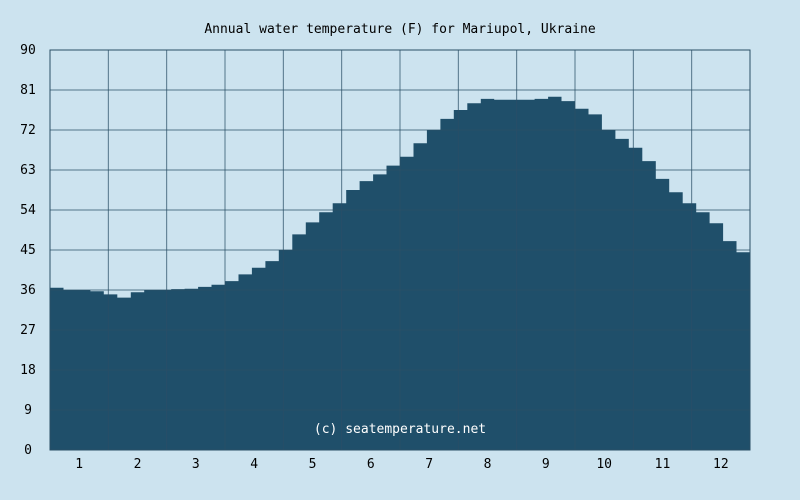  I want to click on x-axis-ticks: 1 2 3 4 5 6 7 8 9 10 11 12, so click(401, 464).